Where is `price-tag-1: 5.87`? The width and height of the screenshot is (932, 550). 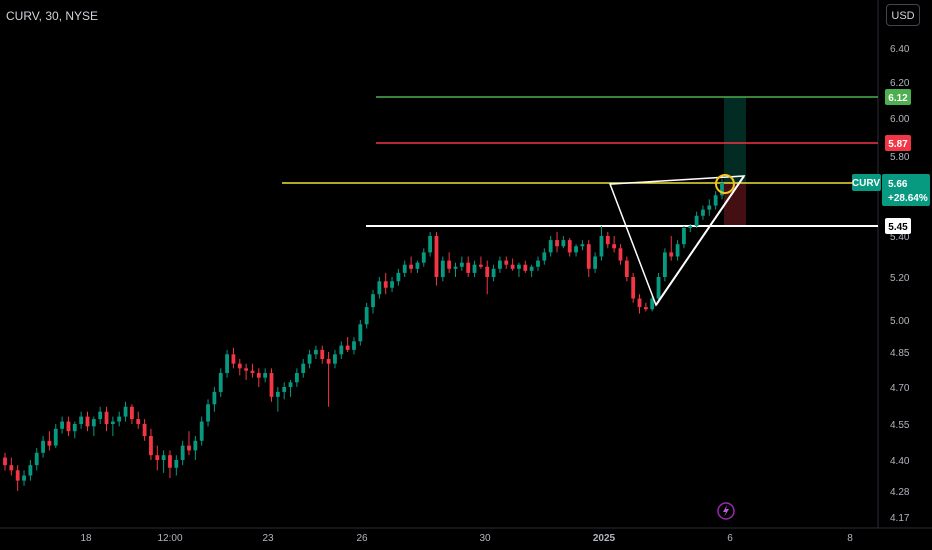 price-tag-1: 5.87 is located at coordinates (898, 143).